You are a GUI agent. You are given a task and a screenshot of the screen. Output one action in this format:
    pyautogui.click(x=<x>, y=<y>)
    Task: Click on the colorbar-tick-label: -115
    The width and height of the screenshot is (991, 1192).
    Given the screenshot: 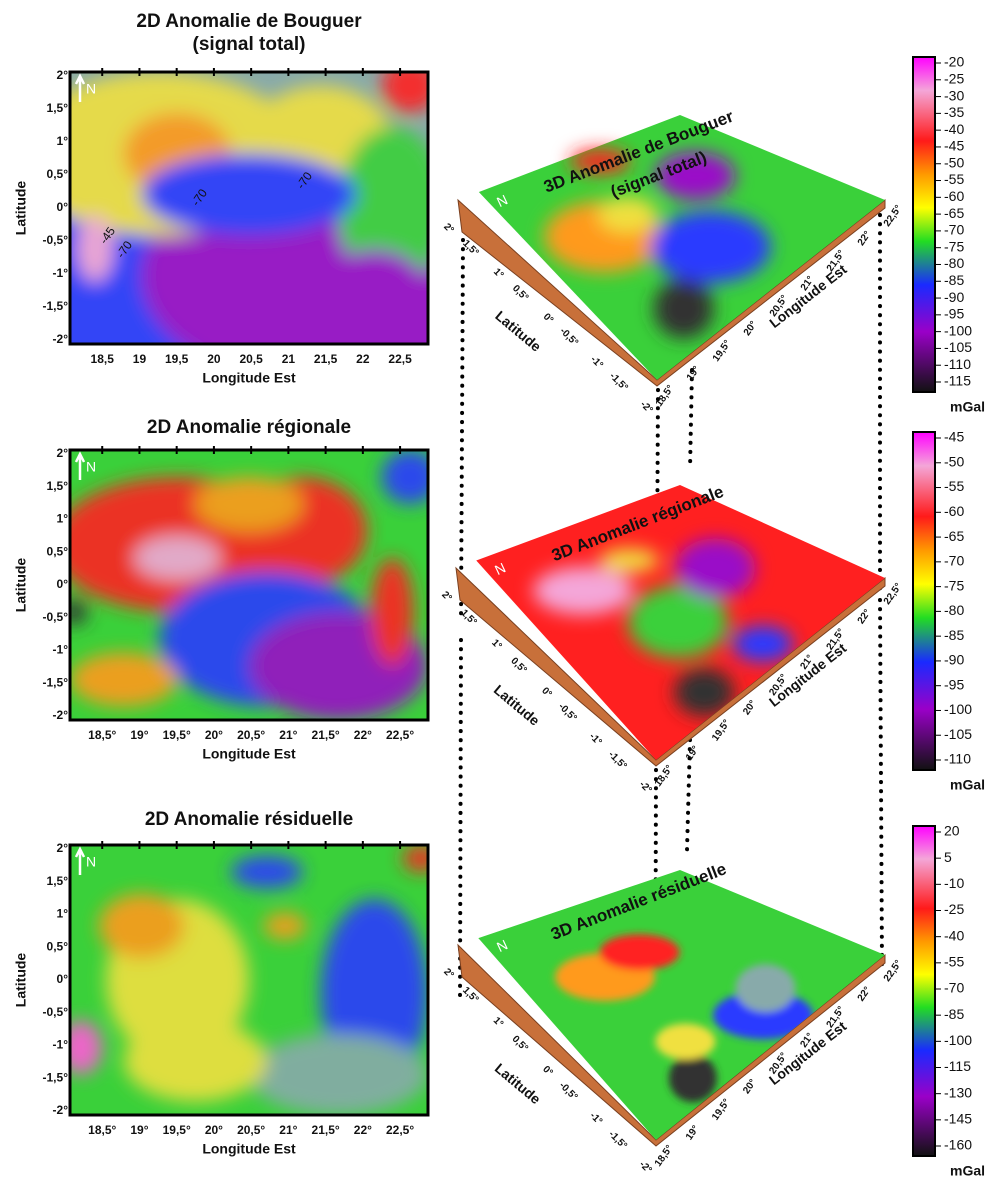 What is the action you would take?
    pyautogui.click(x=957, y=1066)
    